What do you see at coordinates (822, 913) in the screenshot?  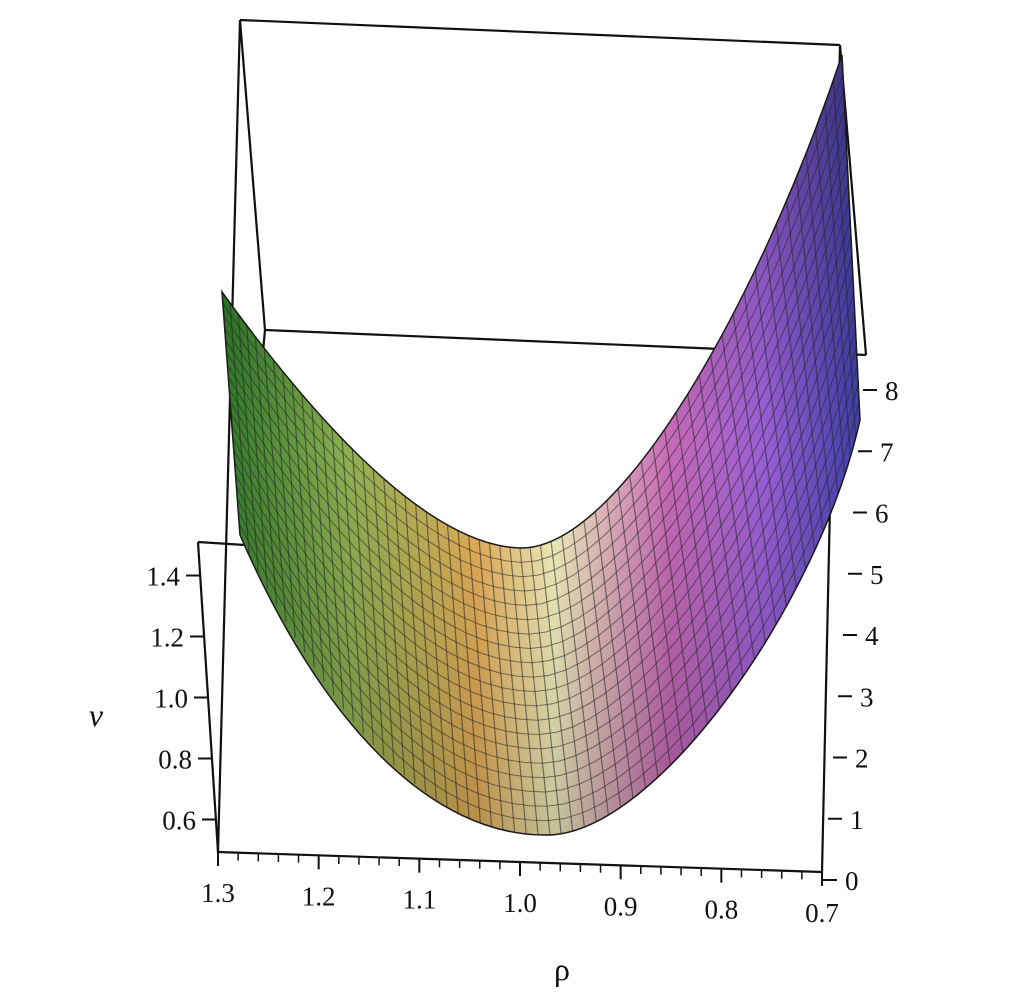 I see `rho-tick-label: 0.7` at bounding box center [822, 913].